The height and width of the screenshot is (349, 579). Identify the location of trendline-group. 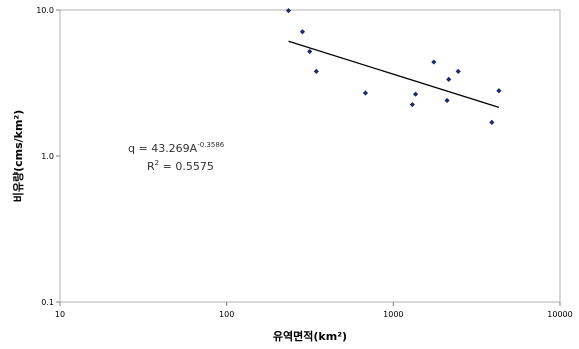
(394, 74).